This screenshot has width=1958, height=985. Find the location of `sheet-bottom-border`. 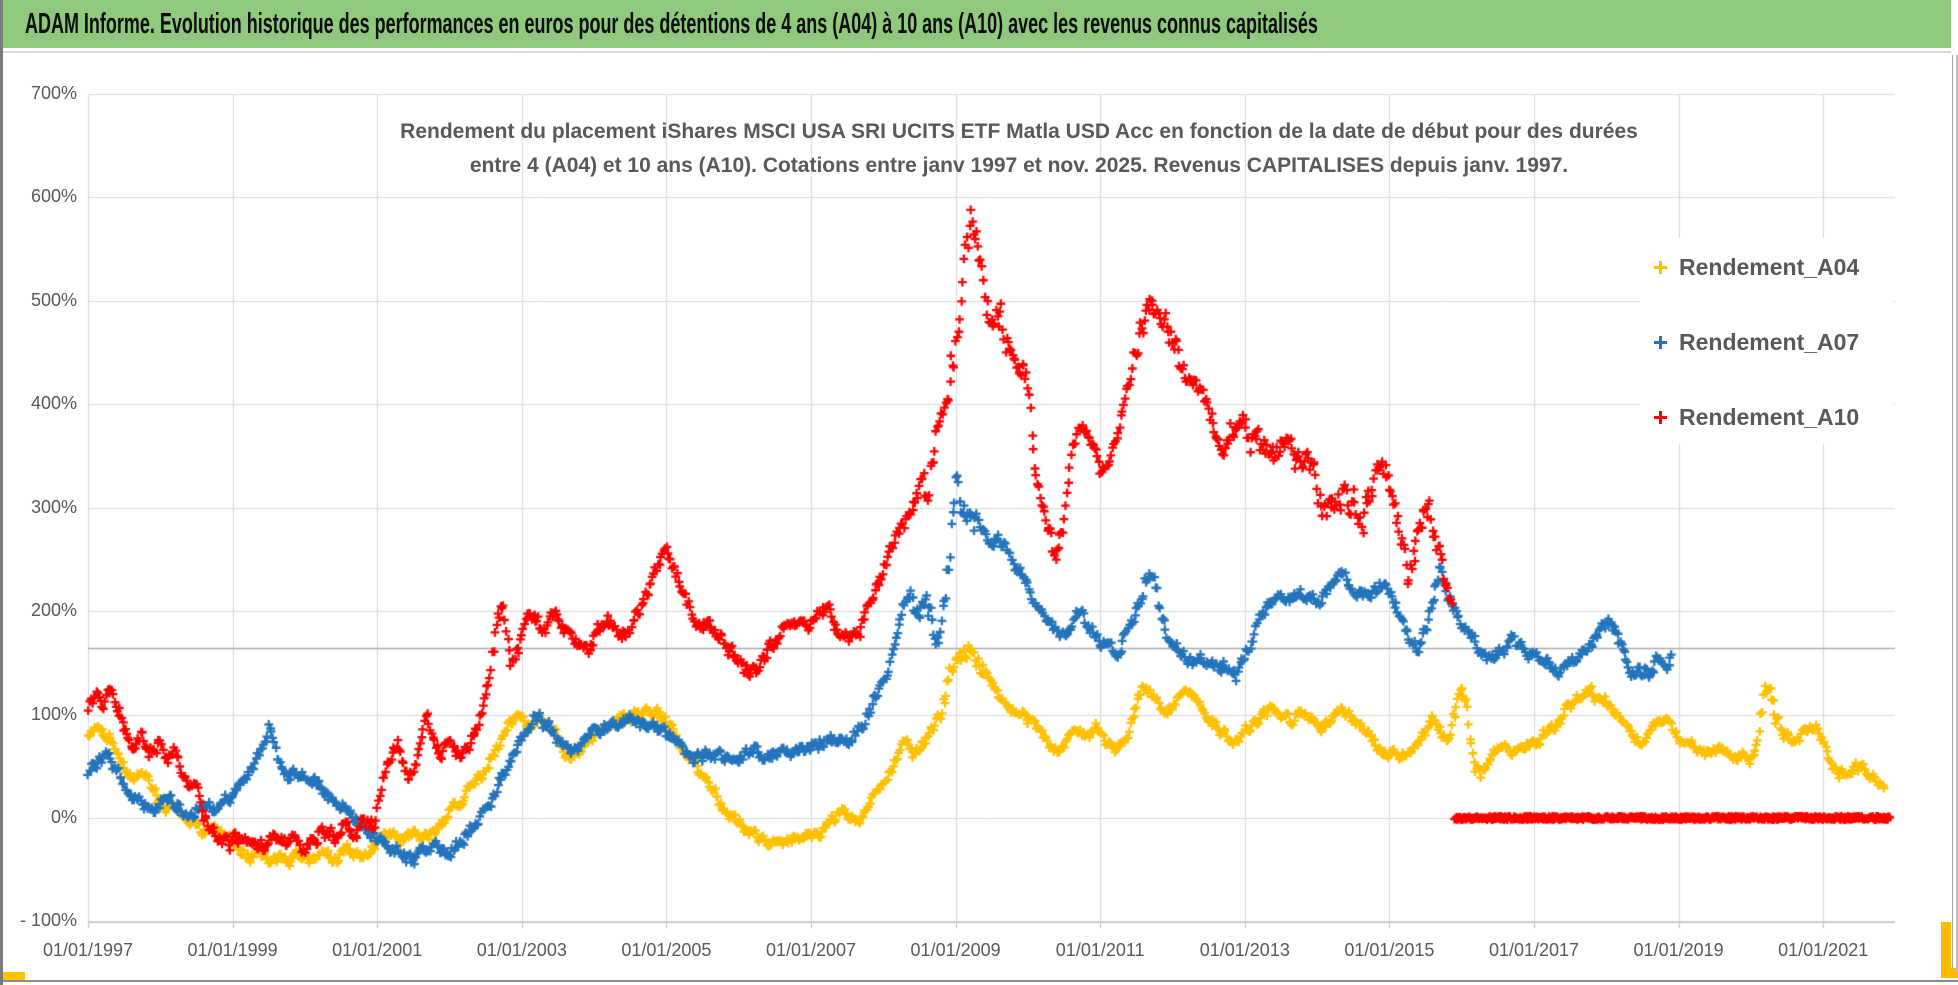

sheet-bottom-border is located at coordinates (980, 981).